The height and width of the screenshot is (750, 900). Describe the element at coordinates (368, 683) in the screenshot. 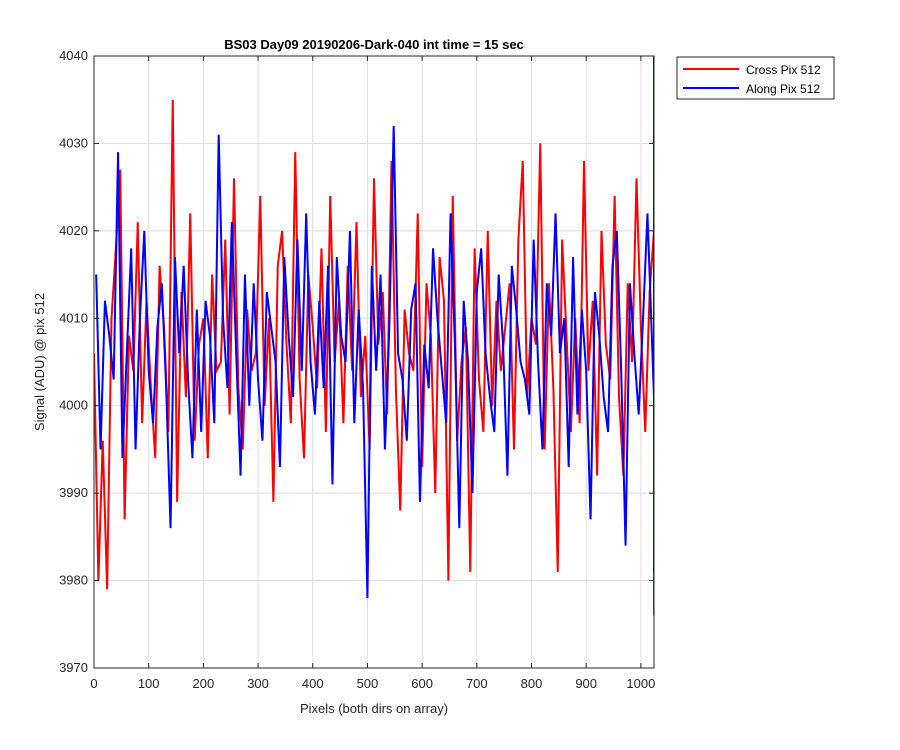

I see `x-tick-label: 500` at that location.